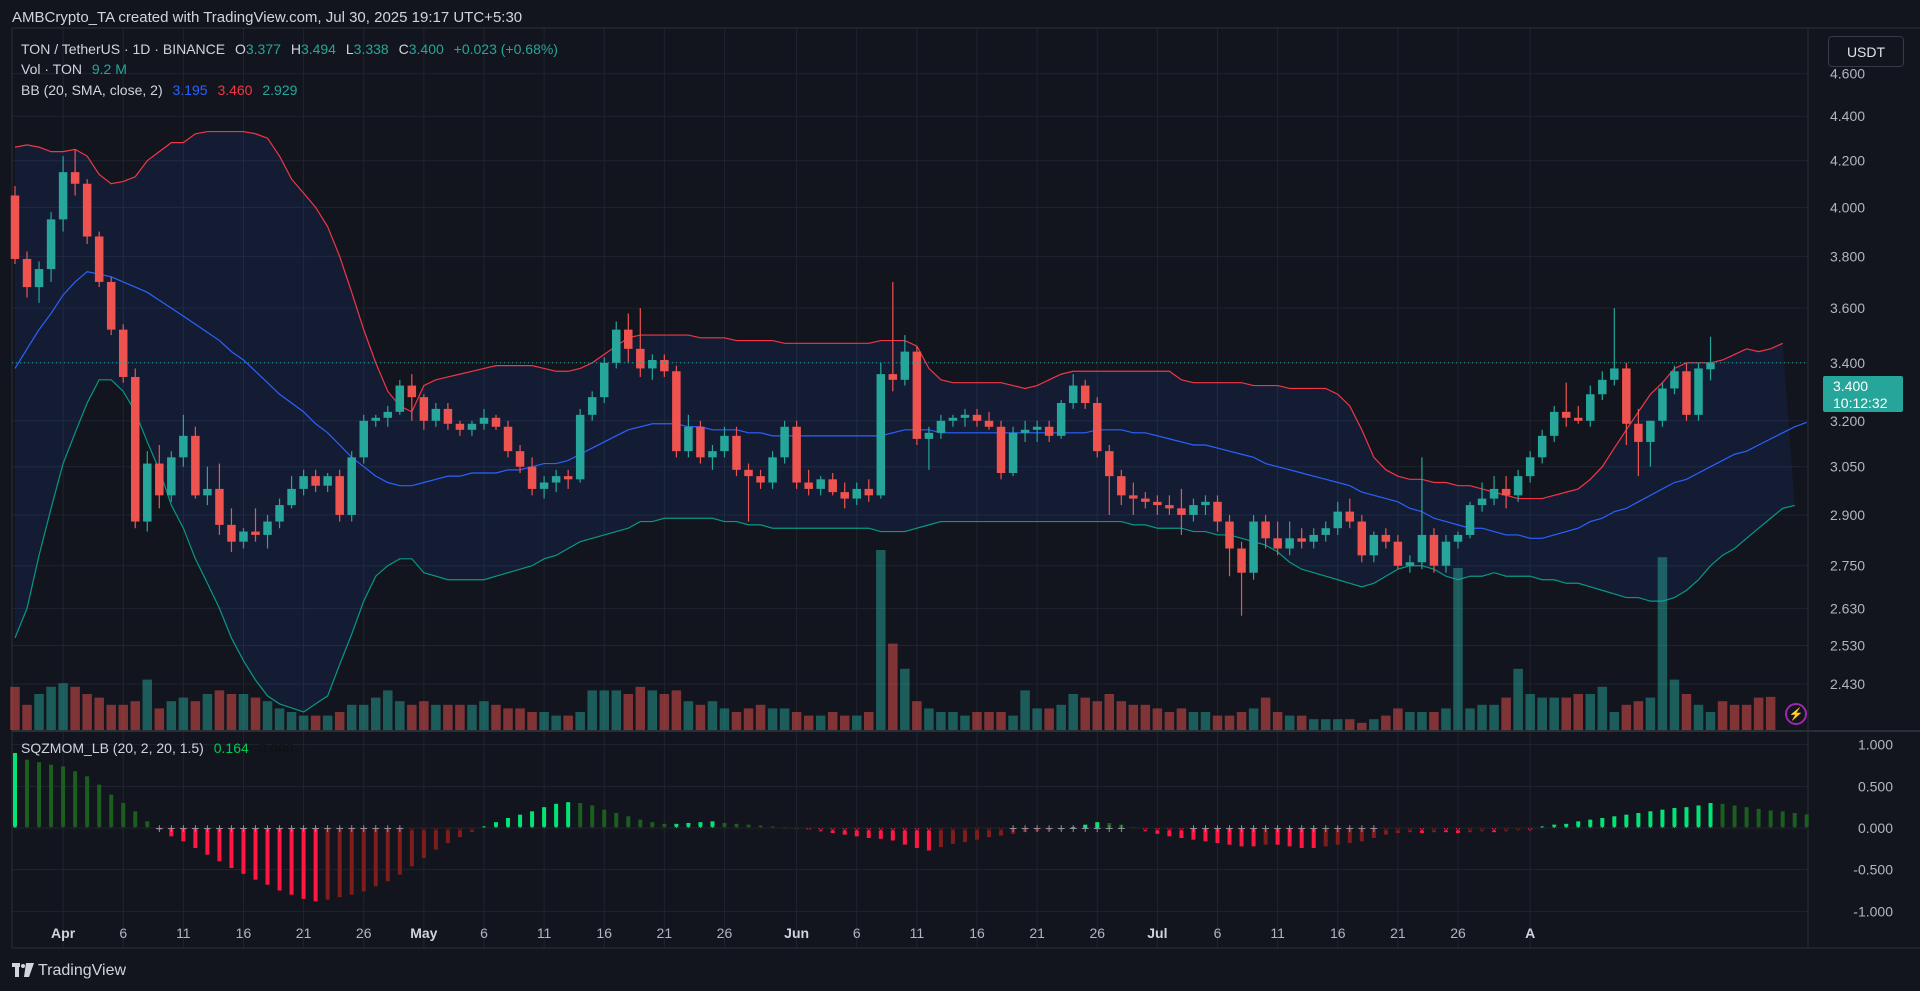 The height and width of the screenshot is (991, 1920). Describe the element at coordinates (1847, 74) in the screenshot. I see `price-axis-label: 4.600` at that location.